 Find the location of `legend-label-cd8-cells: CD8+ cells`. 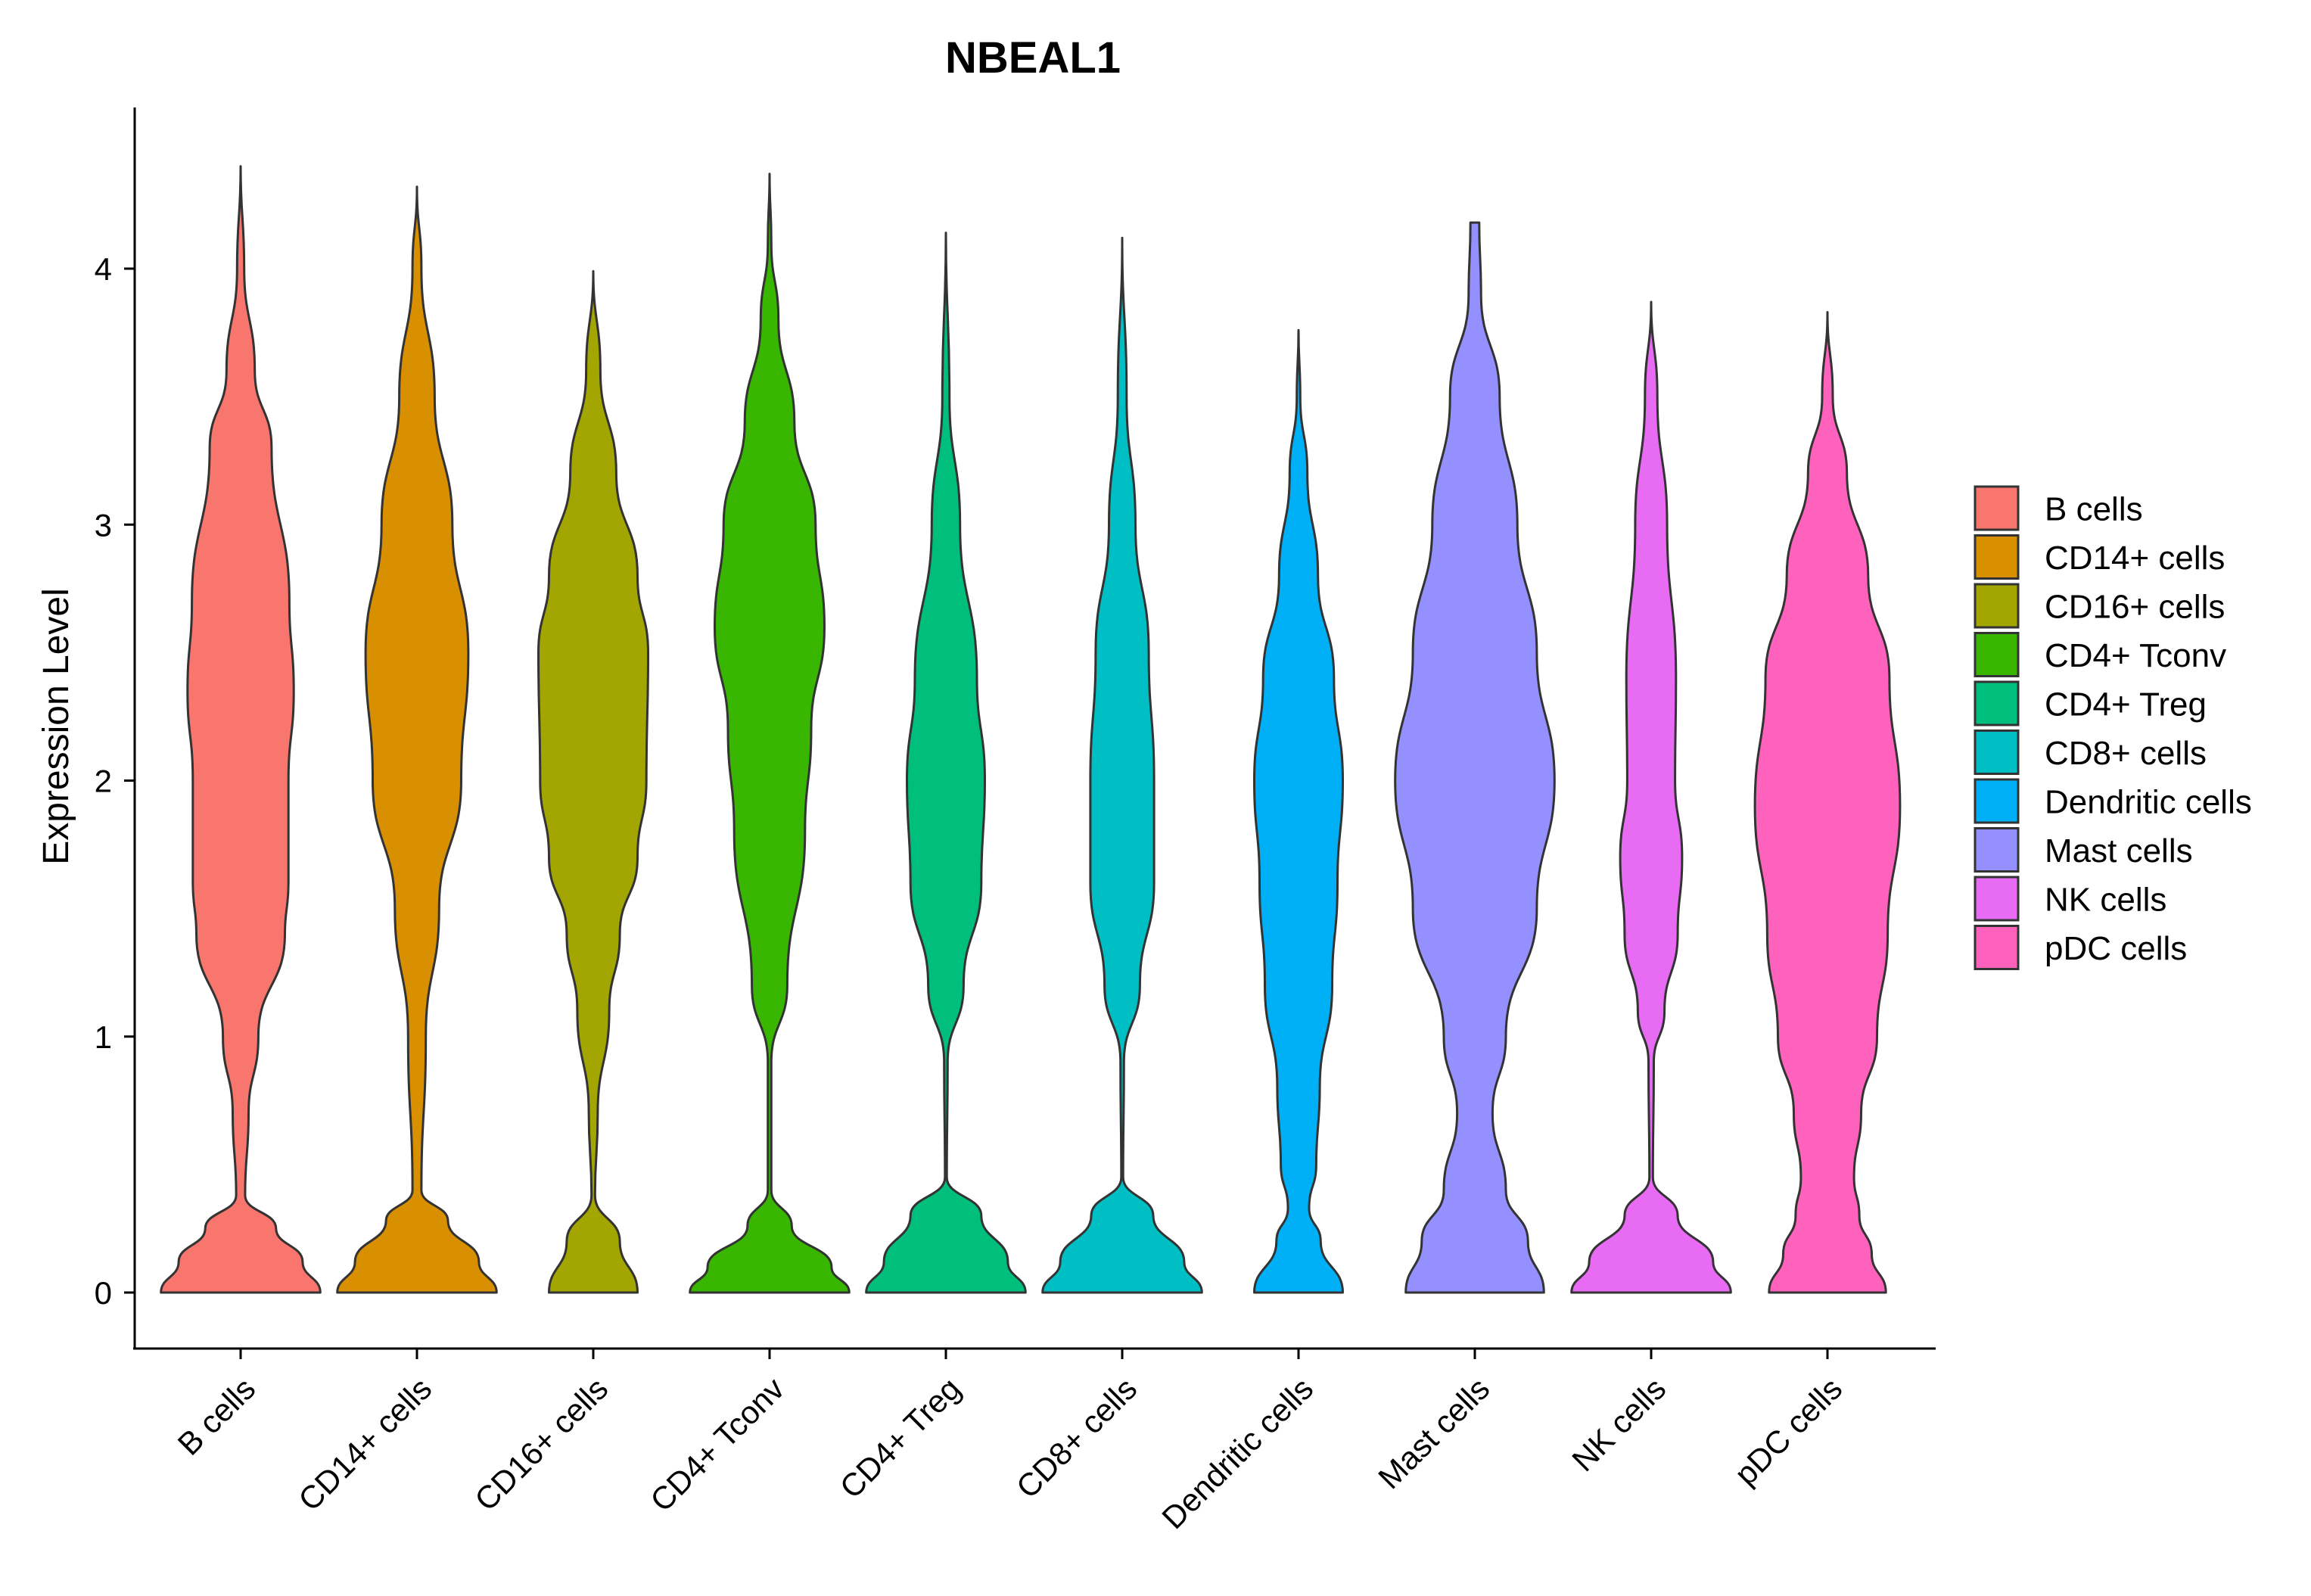

legend-label-cd8-cells: CD8+ cells is located at coordinates (2126, 753).